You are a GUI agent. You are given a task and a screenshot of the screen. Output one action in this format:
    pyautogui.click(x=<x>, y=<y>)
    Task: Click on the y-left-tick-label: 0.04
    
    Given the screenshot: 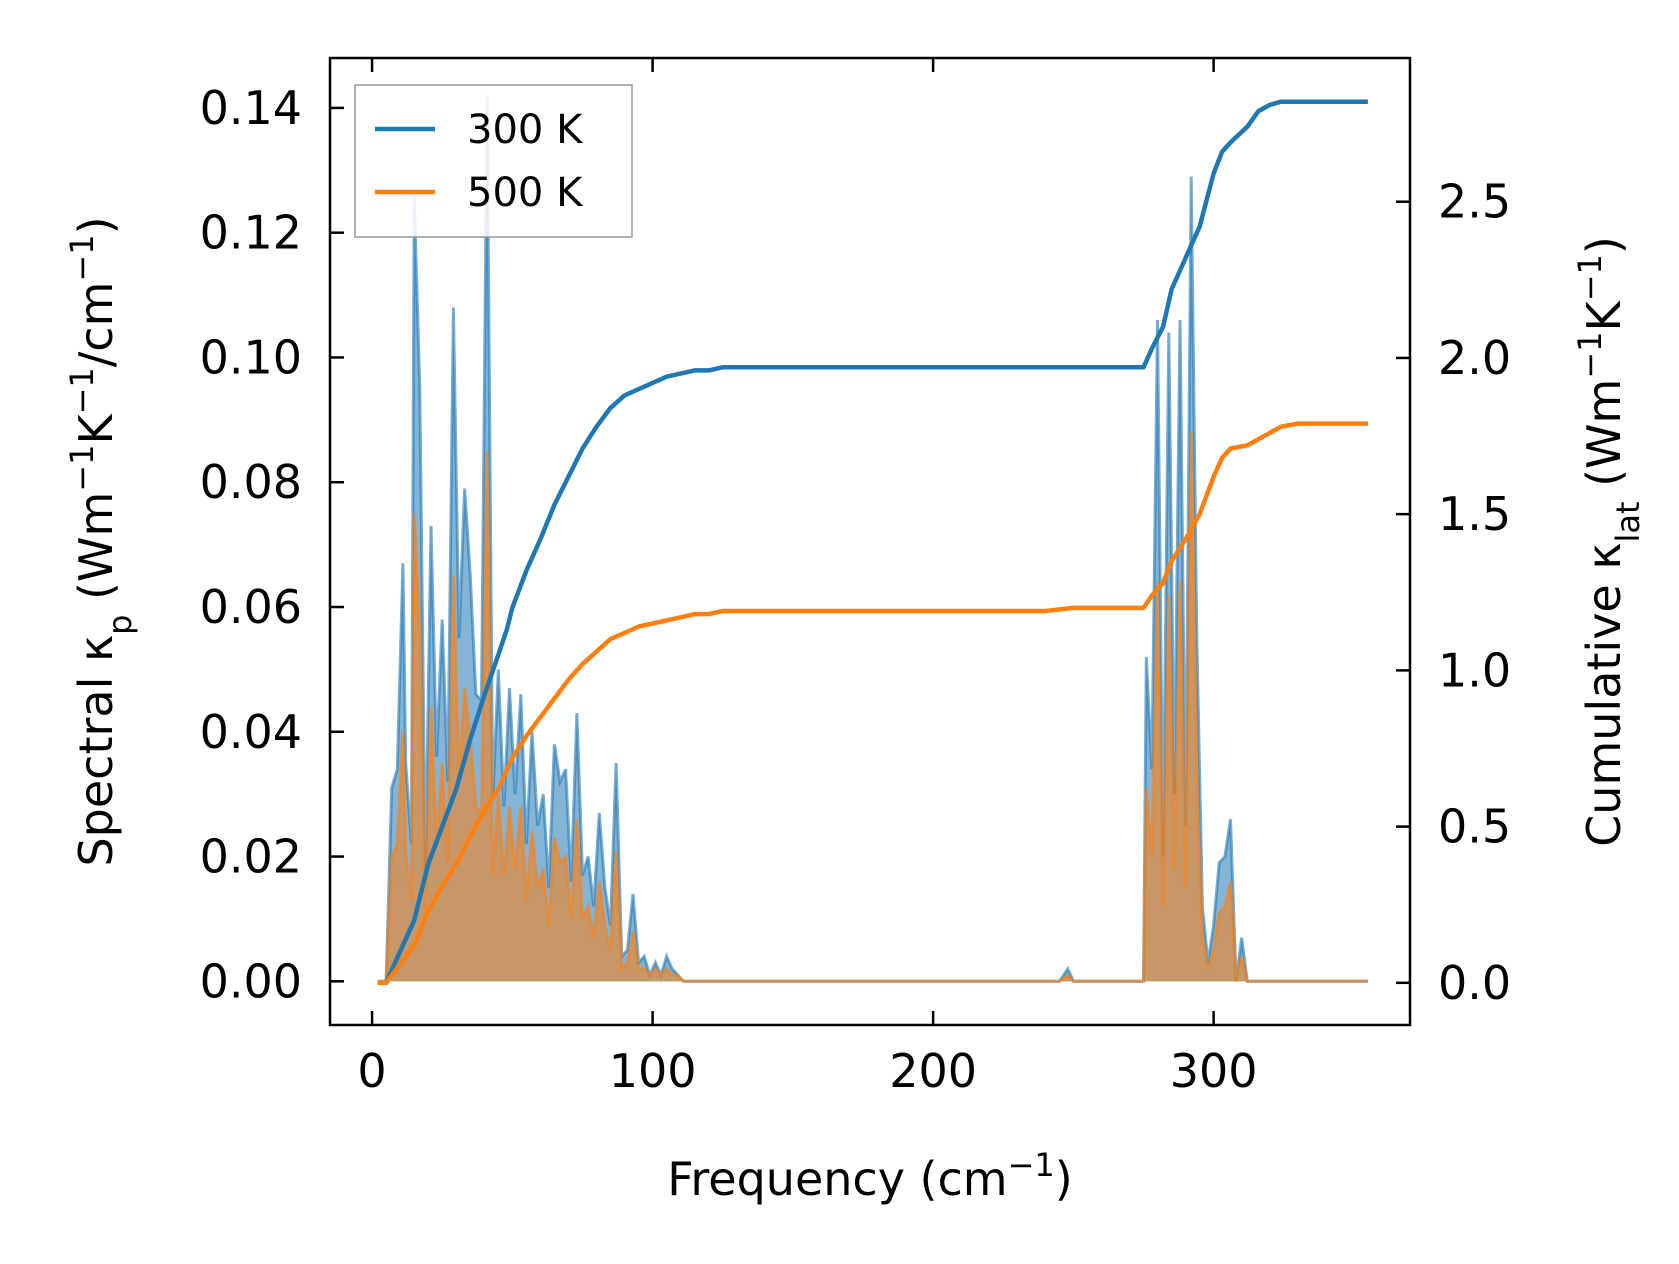 What is the action you would take?
    pyautogui.click(x=251, y=732)
    